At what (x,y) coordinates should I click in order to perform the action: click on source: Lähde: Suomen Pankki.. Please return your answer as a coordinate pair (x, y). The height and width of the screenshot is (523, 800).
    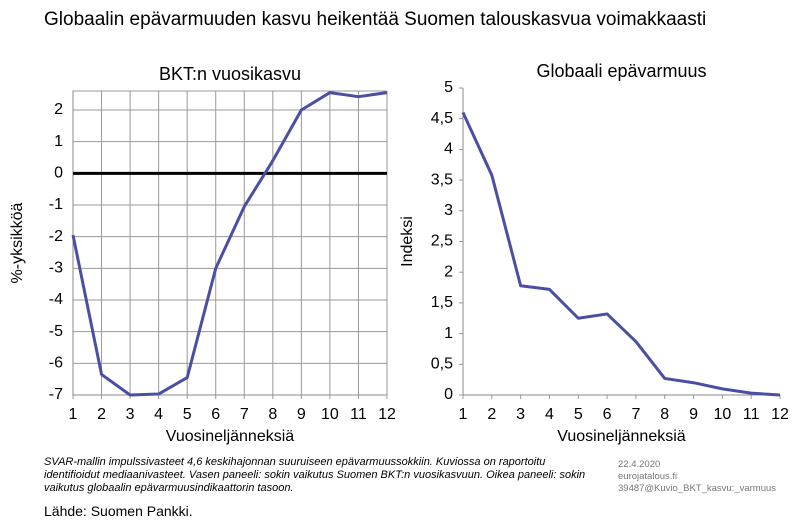
    Looking at the image, I should click on (118, 511).